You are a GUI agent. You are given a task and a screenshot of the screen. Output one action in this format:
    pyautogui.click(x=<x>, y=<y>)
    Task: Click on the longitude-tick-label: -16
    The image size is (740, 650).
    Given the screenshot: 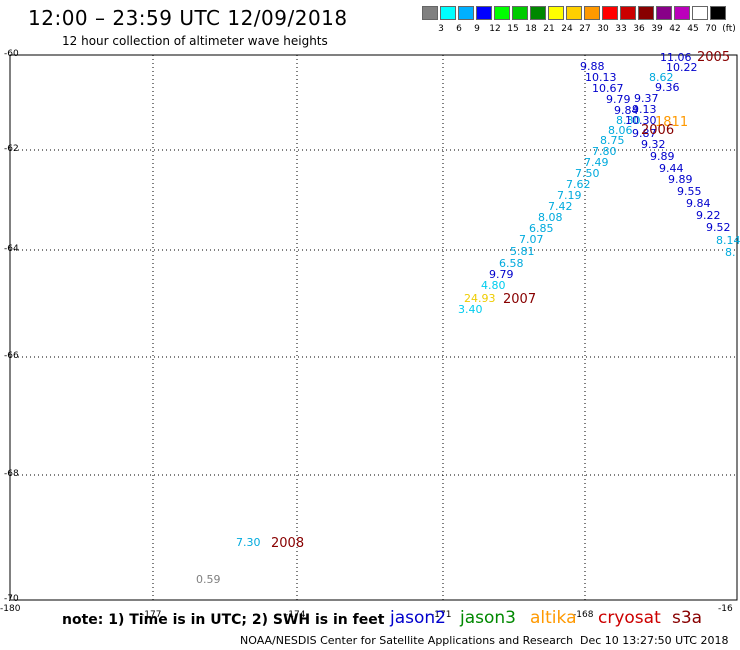 What is the action you would take?
    pyautogui.click(x=725, y=609)
    